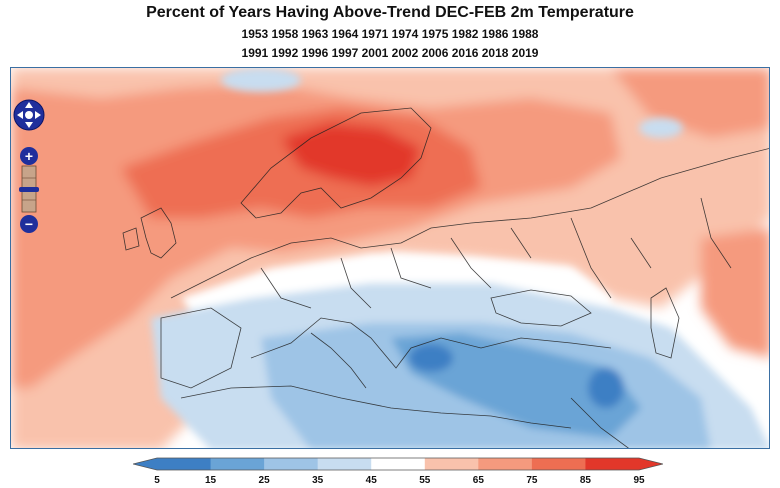 The image size is (780, 488). I want to click on zoom-slider-handle, so click(29, 189).